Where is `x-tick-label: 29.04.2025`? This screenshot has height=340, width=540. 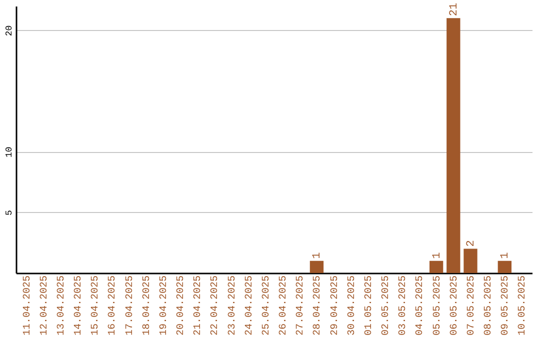
x-tick-label: 29.04.2025 is located at coordinates (335, 306).